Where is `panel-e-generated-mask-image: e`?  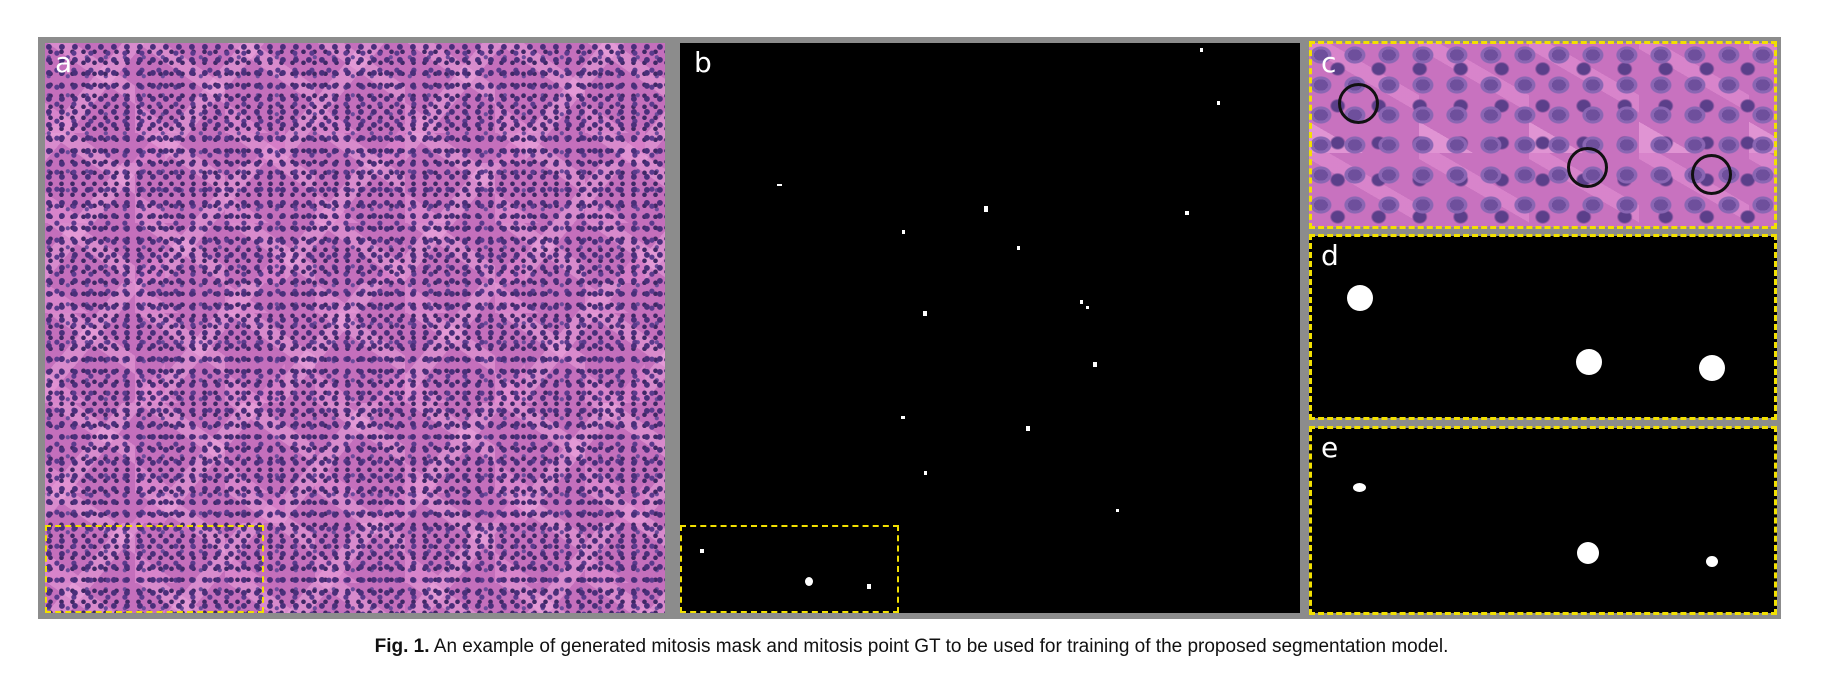 panel-e-generated-mask-image: e is located at coordinates (1543, 520).